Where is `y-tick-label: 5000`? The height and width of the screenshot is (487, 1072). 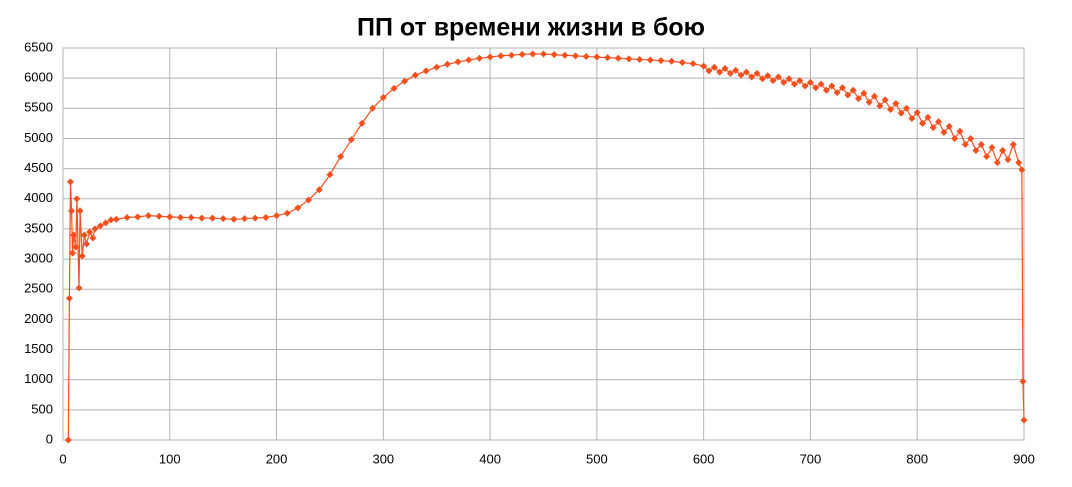 y-tick-label: 5000 is located at coordinates (38, 137).